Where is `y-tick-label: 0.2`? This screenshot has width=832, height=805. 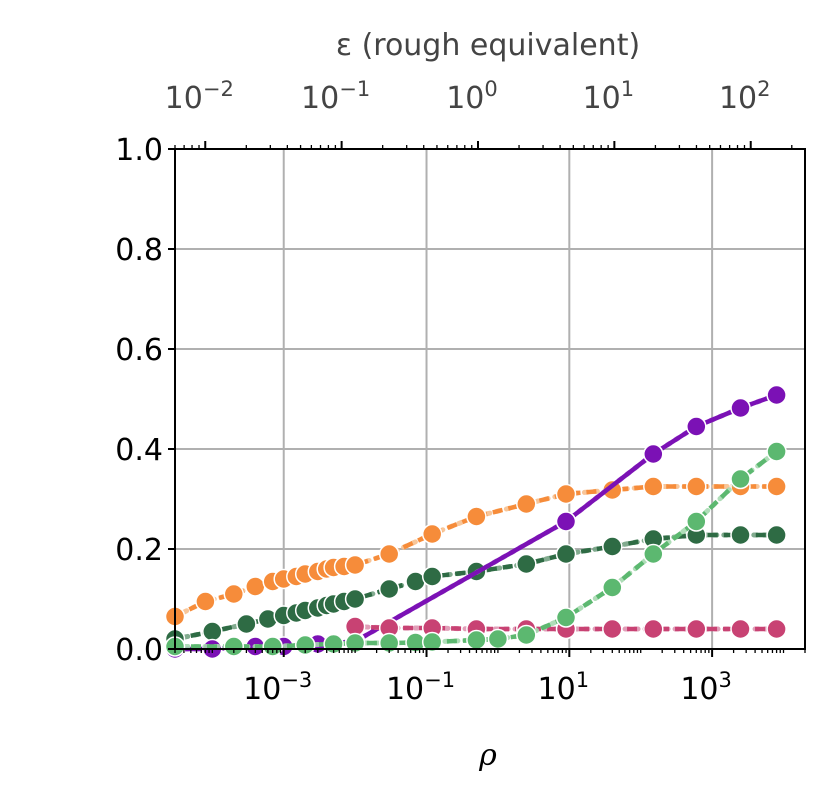
y-tick-label: 0.2 is located at coordinates (139, 550).